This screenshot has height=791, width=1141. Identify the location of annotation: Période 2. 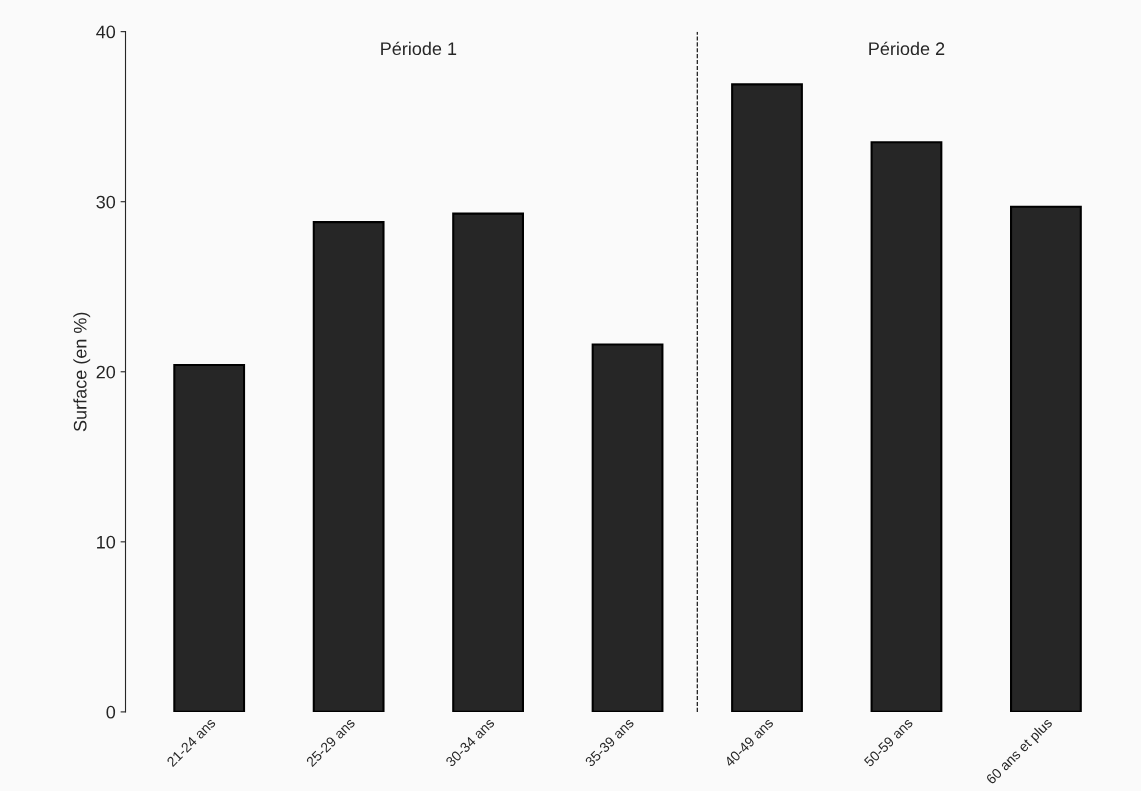
(907, 48).